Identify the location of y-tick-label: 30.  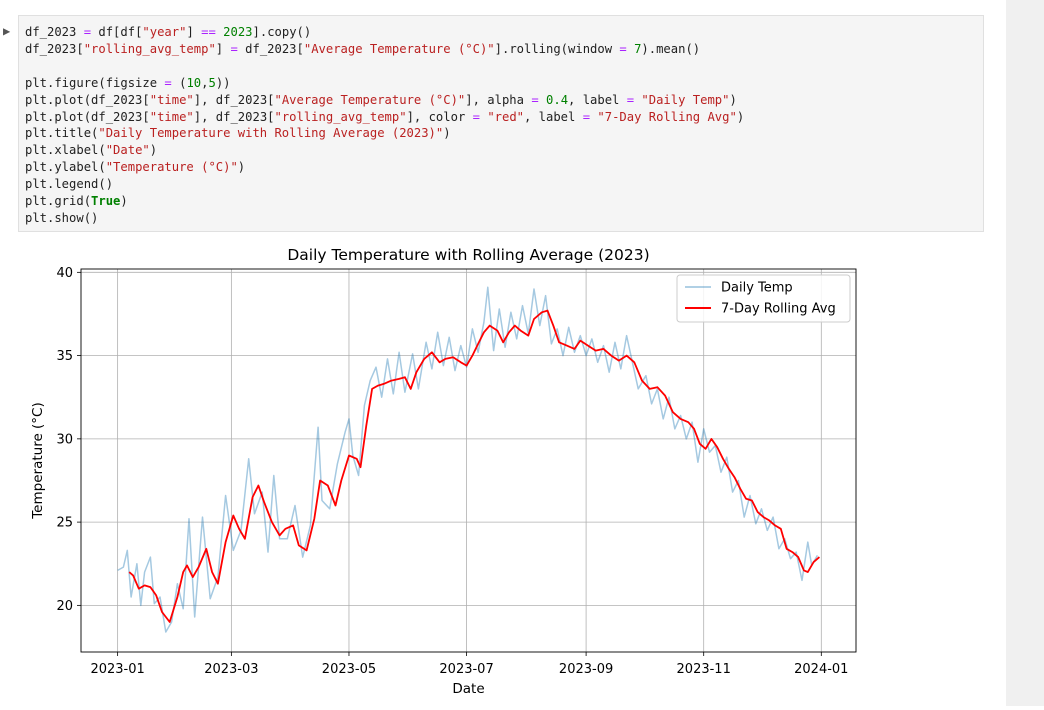
(64, 439).